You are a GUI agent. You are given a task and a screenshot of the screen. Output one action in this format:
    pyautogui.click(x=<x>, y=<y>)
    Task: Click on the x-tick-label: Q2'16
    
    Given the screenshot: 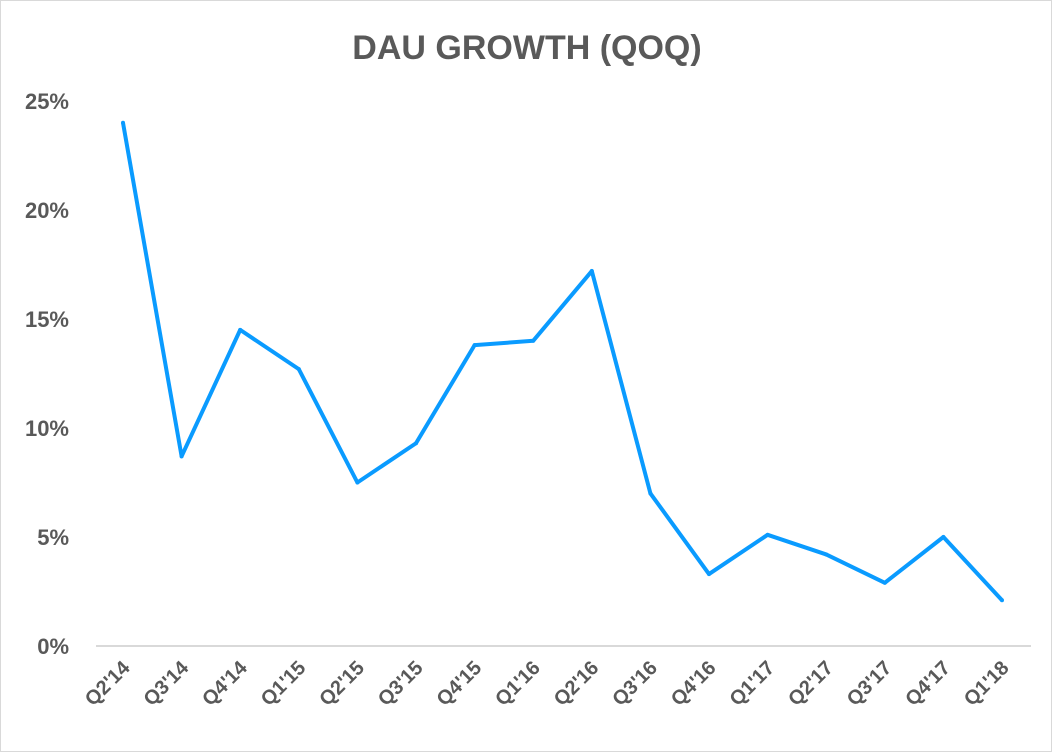 What is the action you would take?
    pyautogui.click(x=577, y=684)
    